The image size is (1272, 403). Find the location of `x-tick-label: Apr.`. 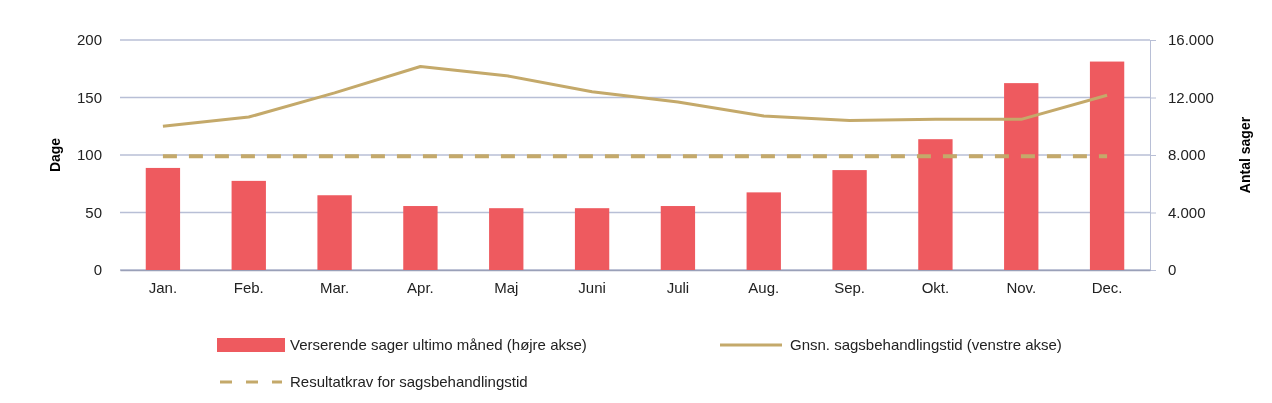

x-tick-label: Apr. is located at coordinates (420, 287).